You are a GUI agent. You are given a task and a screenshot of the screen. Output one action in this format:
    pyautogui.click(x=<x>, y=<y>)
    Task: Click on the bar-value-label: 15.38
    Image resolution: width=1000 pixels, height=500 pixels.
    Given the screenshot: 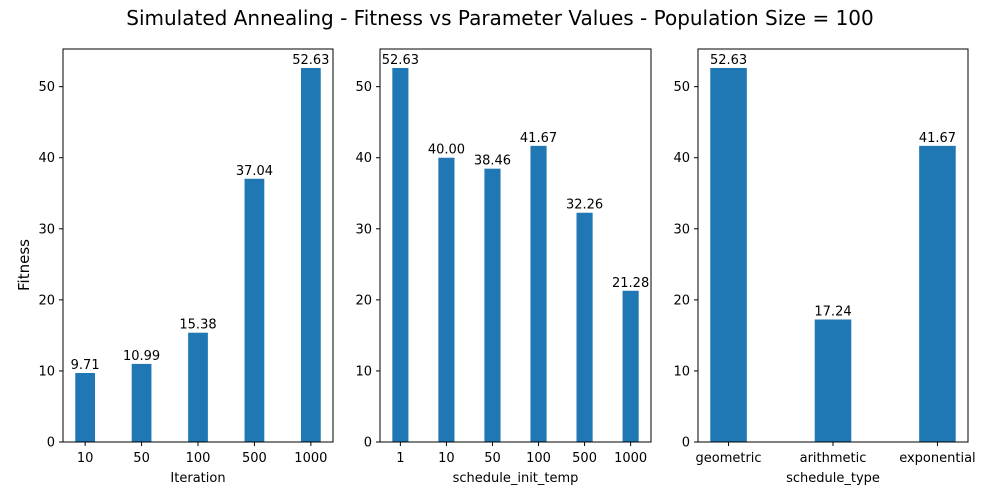 What is the action you would take?
    pyautogui.click(x=197, y=325)
    